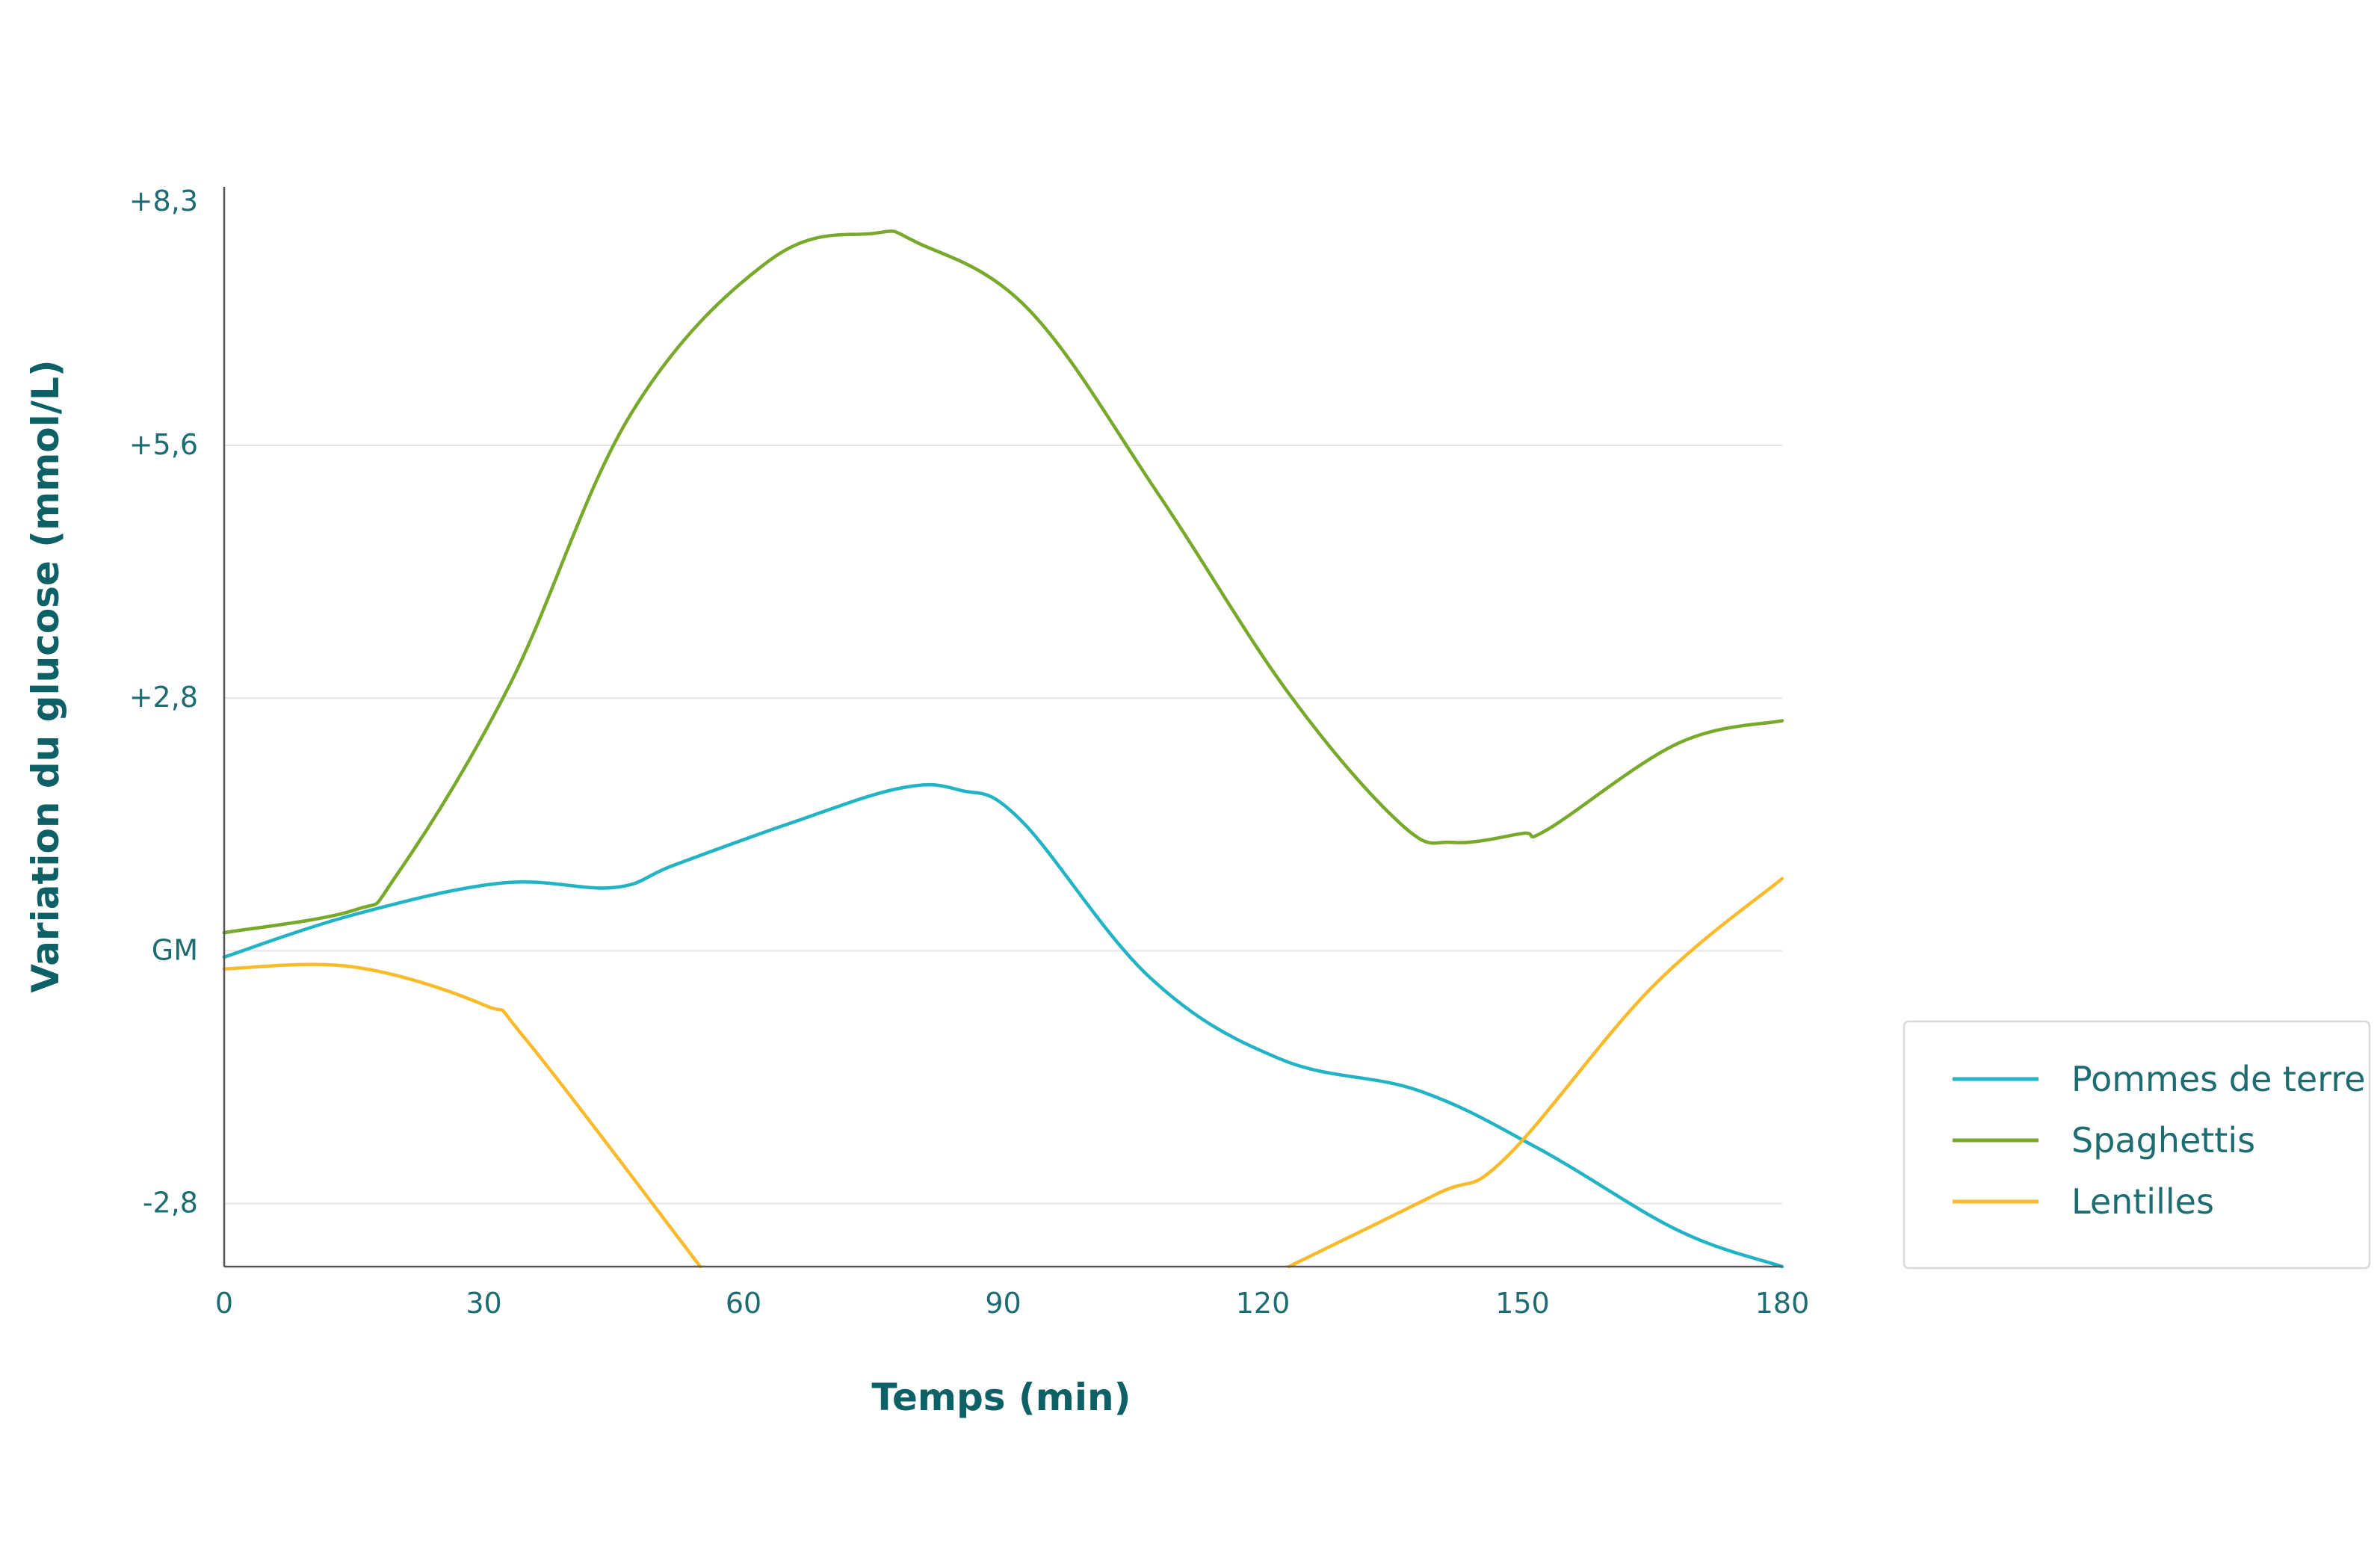 The image size is (2380, 1564). I want to click on x-tick-label: 30, so click(483, 1303).